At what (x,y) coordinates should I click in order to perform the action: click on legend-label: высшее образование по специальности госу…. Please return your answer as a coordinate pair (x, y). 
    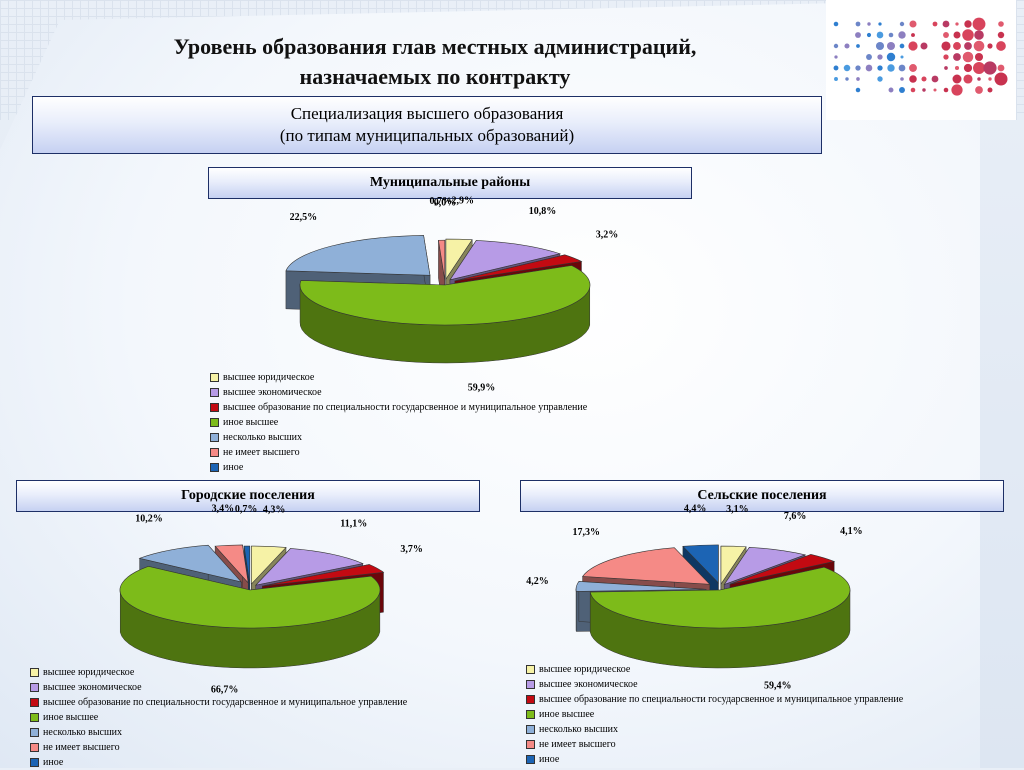
    Looking at the image, I should click on (405, 407).